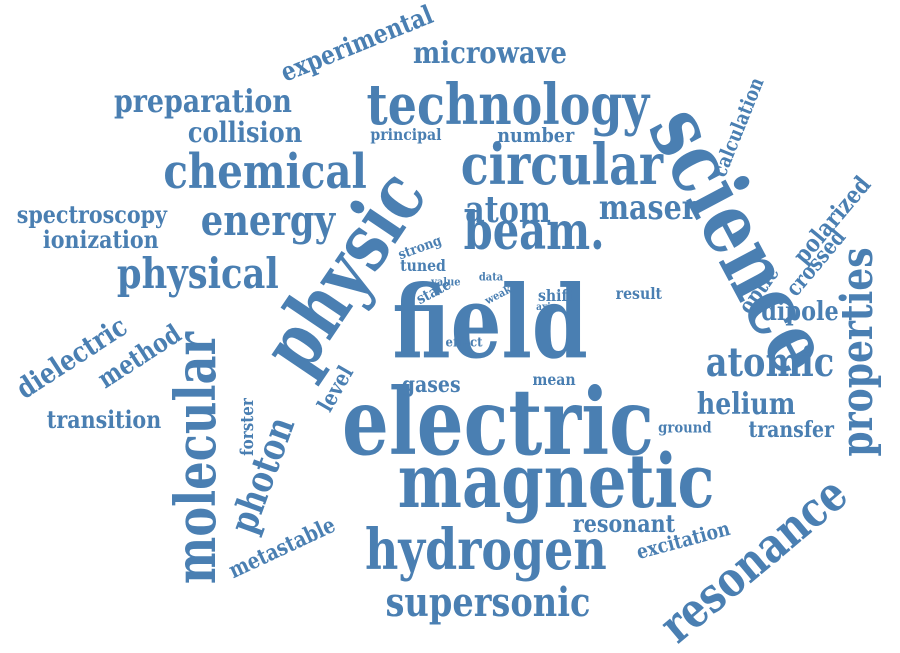 The image size is (900, 653). What do you see at coordinates (770, 362) in the screenshot?
I see `word-atomic: atomic` at bounding box center [770, 362].